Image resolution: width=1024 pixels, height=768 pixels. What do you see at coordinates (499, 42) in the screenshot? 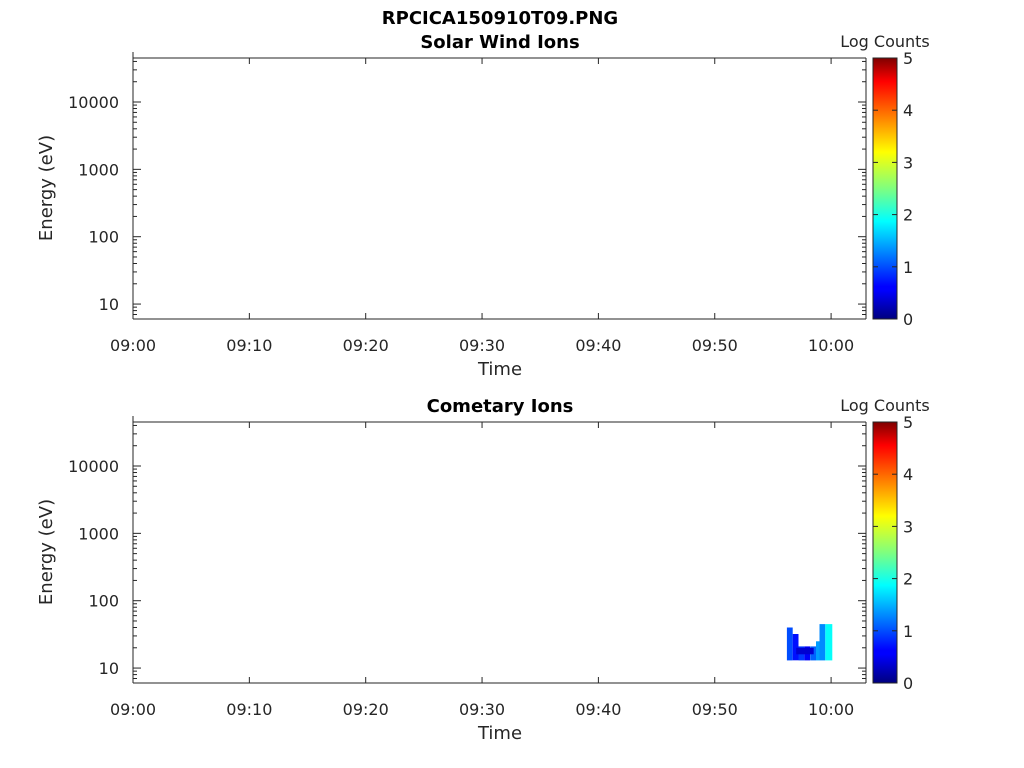
I see `panel-title: Solar Wind Ions` at bounding box center [499, 42].